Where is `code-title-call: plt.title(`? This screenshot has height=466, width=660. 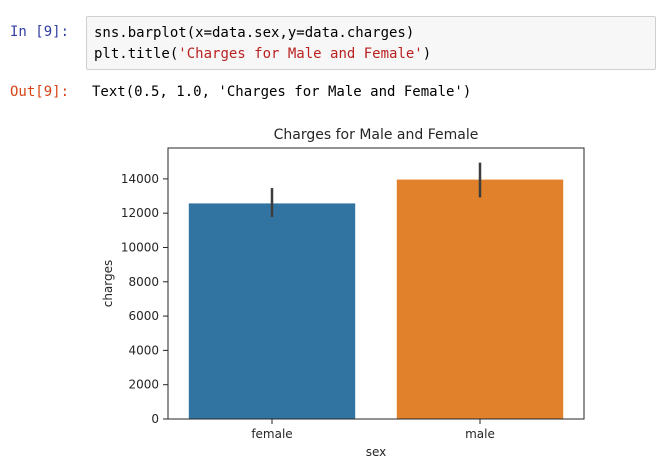 code-title-call: plt.title( is located at coordinates (136, 54).